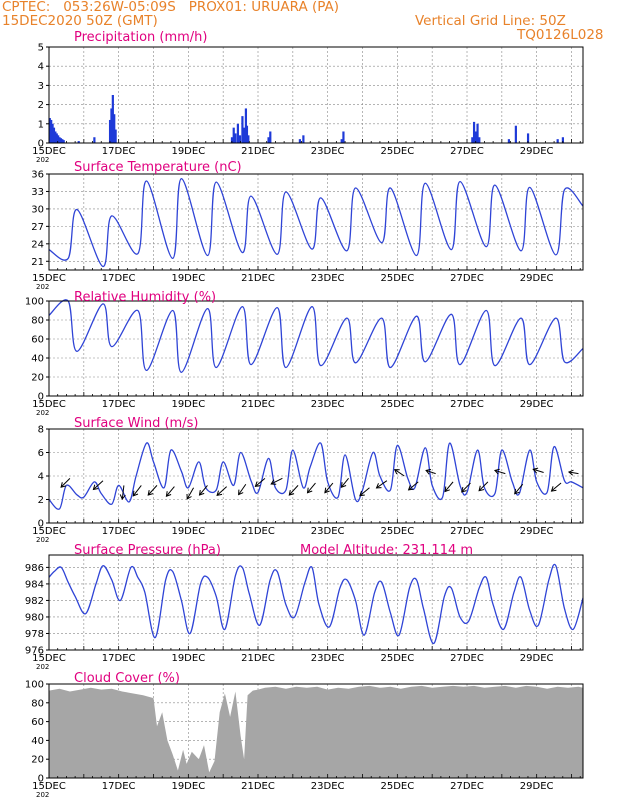  Describe the element at coordinates (127, 678) in the screenshot. I see `panel-title: Cloud Cover (%)` at that location.